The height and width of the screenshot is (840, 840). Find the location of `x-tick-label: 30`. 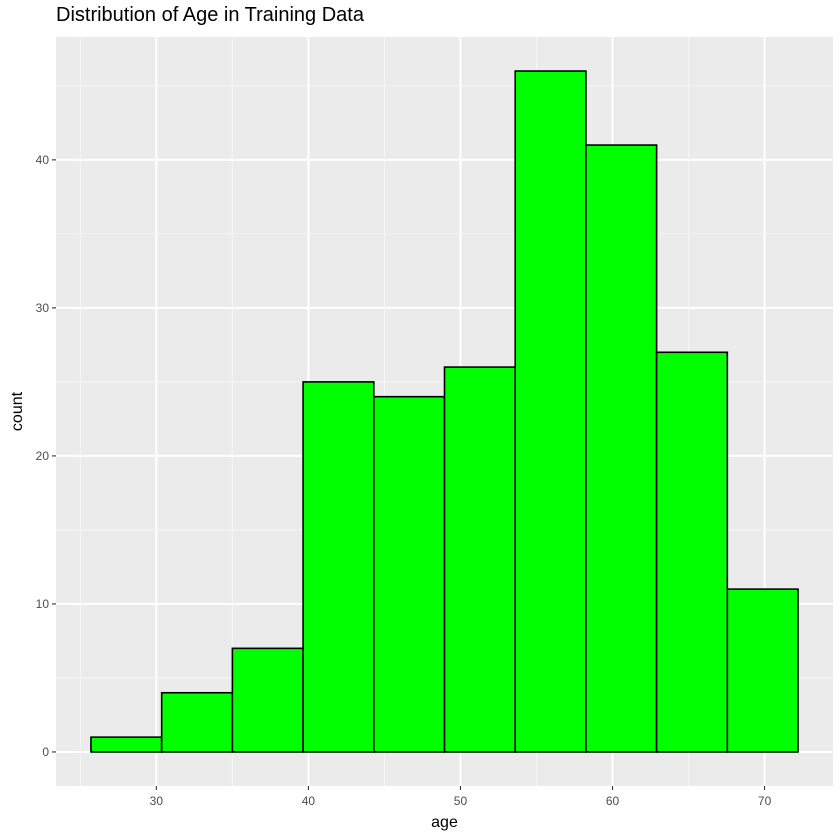

x-tick-label: 30 is located at coordinates (157, 801).